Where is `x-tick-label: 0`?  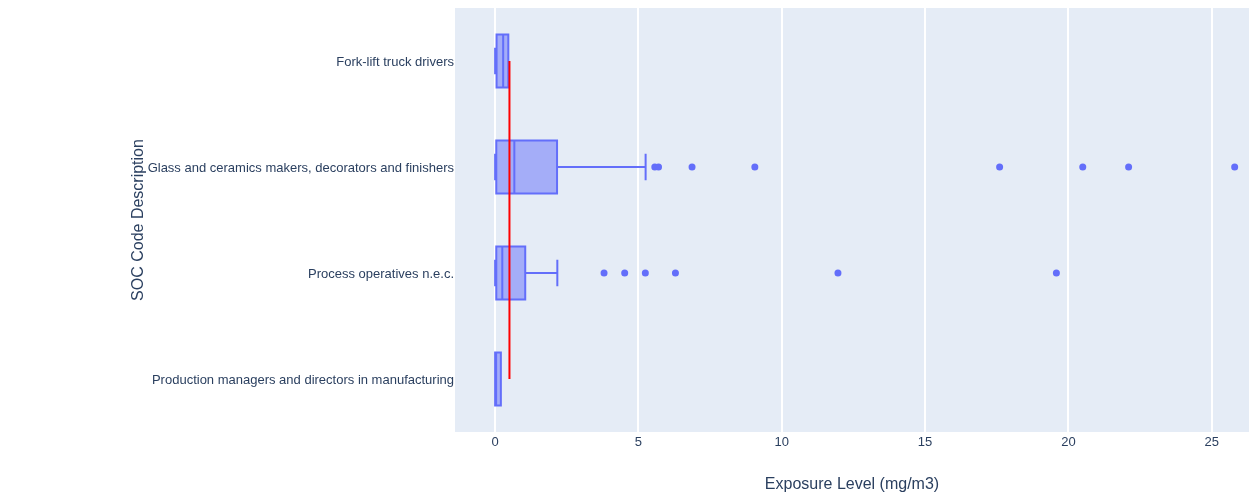 x-tick-label: 0 is located at coordinates (495, 441).